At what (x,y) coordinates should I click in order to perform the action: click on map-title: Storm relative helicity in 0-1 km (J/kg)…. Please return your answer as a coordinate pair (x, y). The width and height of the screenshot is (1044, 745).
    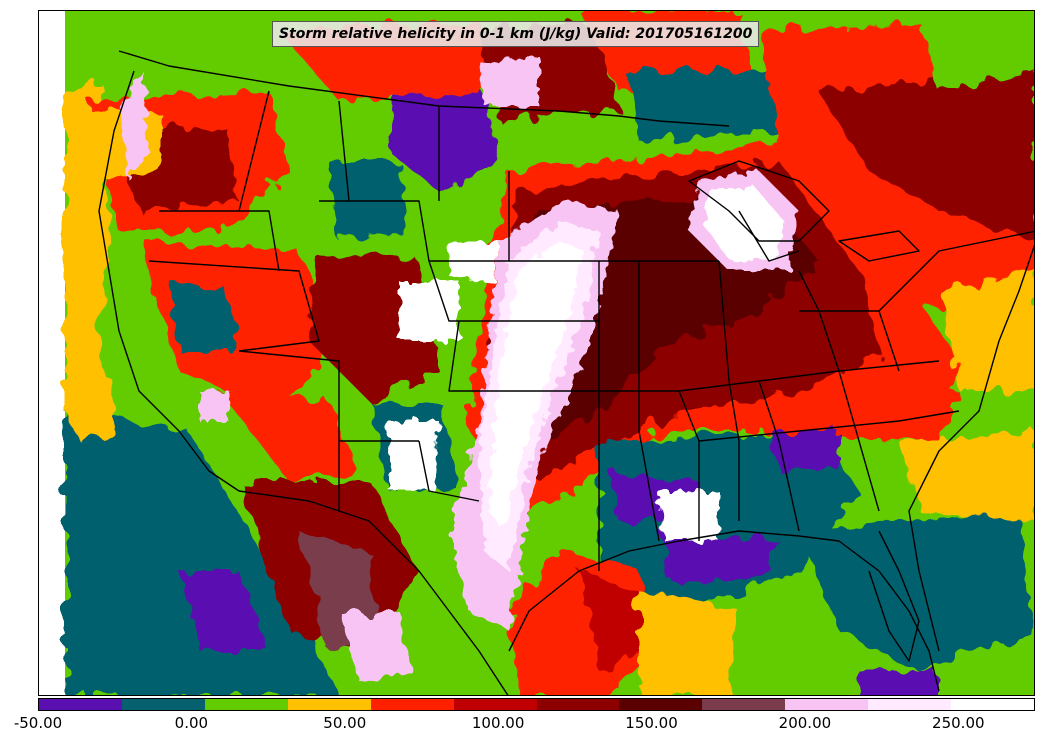
    Looking at the image, I should click on (516, 34).